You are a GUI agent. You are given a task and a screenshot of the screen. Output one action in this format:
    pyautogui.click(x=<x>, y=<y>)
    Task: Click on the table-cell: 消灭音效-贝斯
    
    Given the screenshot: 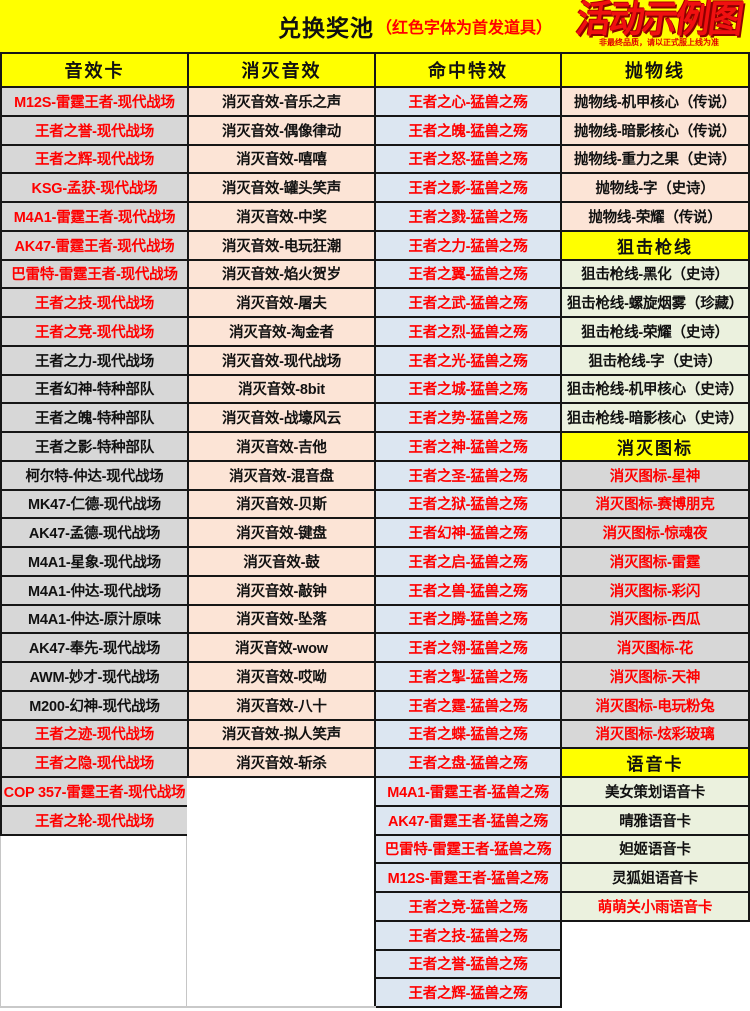 What is the action you would take?
    pyautogui.click(x=280, y=505)
    